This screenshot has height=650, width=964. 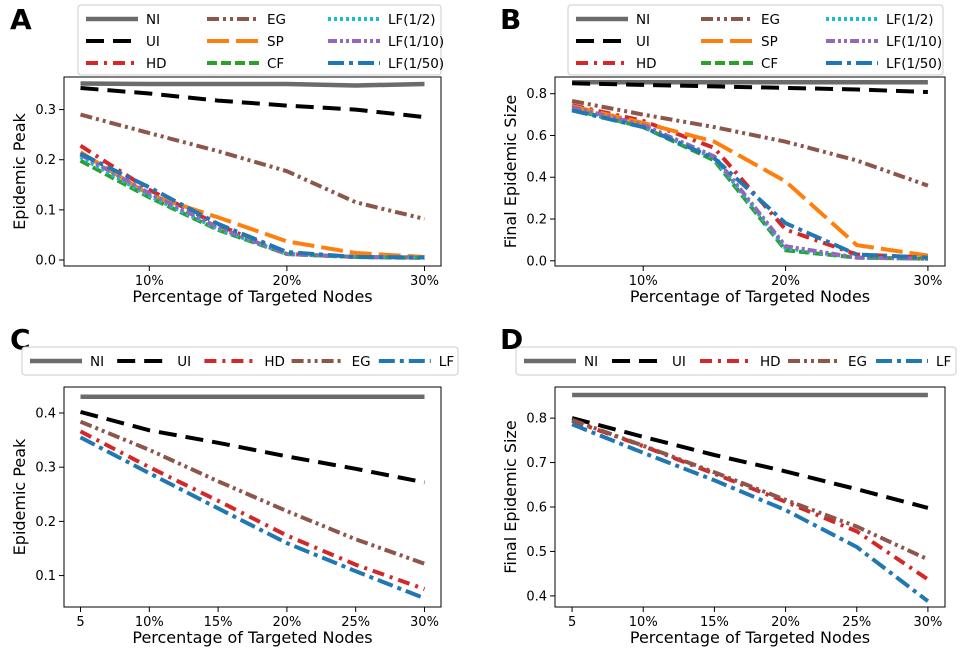 I want to click on legend-label-lf: LF, so click(x=943, y=362).